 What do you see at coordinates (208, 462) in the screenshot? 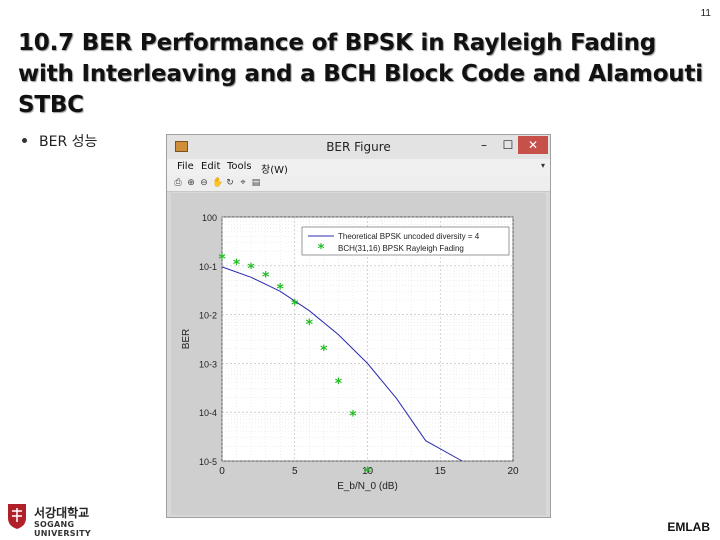
I see `y-tick-label: 10-5` at bounding box center [208, 462].